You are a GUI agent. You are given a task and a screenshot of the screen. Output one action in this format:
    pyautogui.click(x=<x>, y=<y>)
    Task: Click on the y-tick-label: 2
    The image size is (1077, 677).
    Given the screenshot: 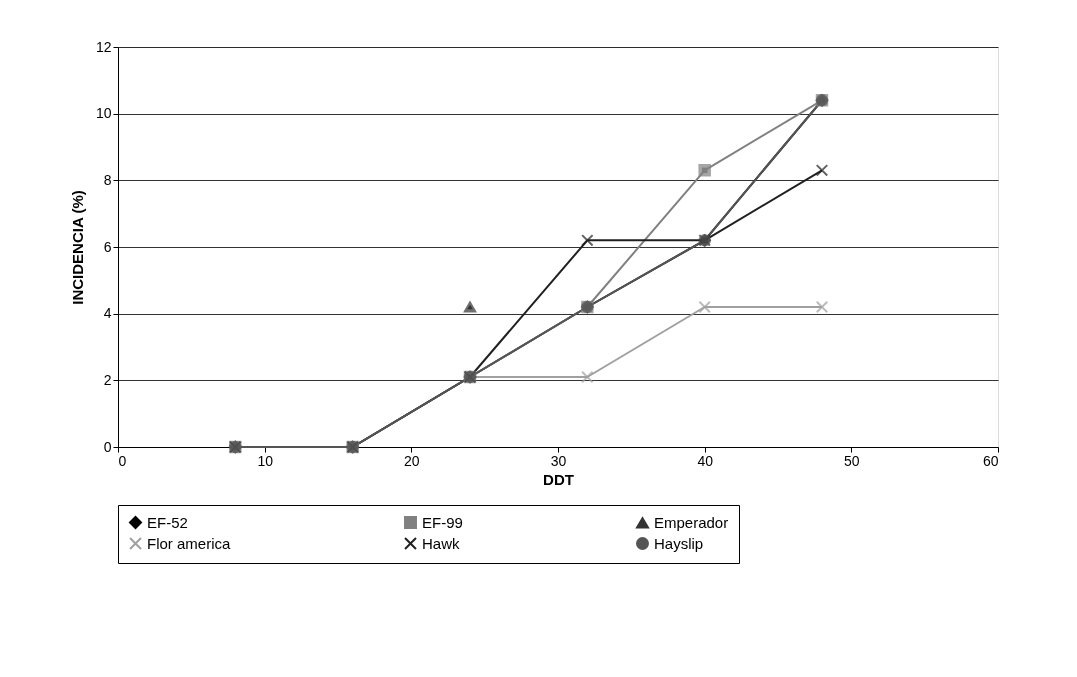 What is the action you would take?
    pyautogui.click(x=107, y=379)
    